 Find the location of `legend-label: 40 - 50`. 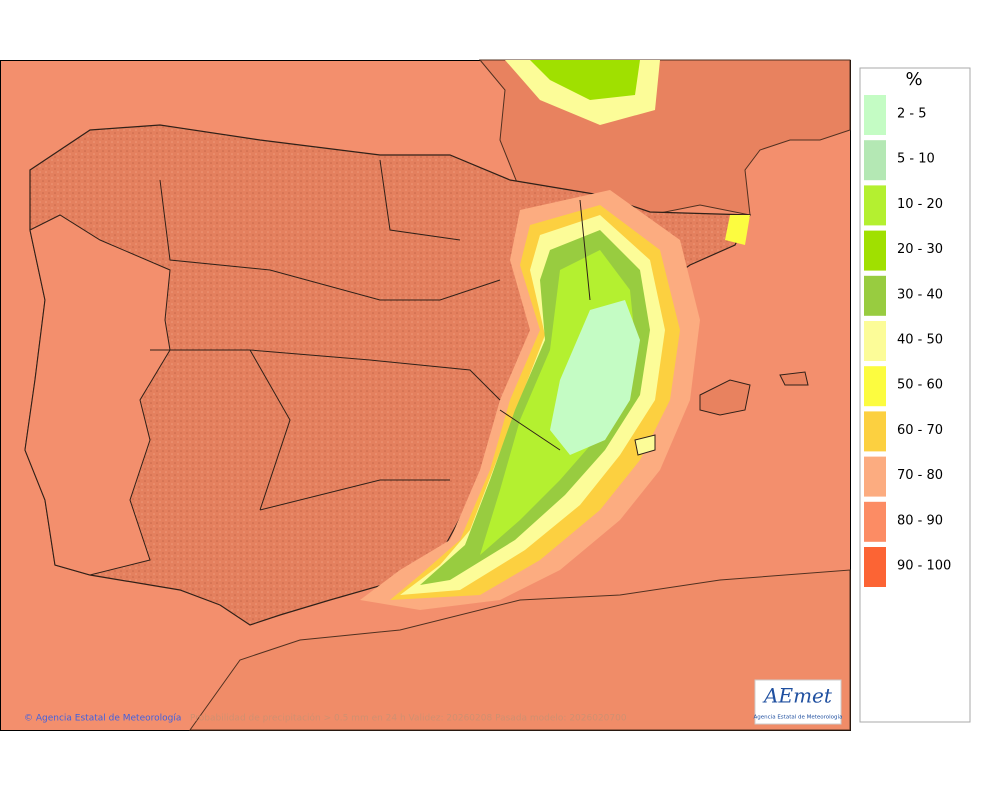

legend-label: 40 - 50 is located at coordinates (920, 340).